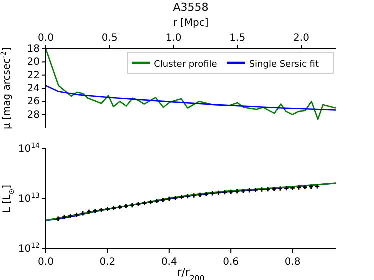 This screenshot has width=374, height=280. I want to click on legend-label: Single Sersic fit, so click(284, 65).